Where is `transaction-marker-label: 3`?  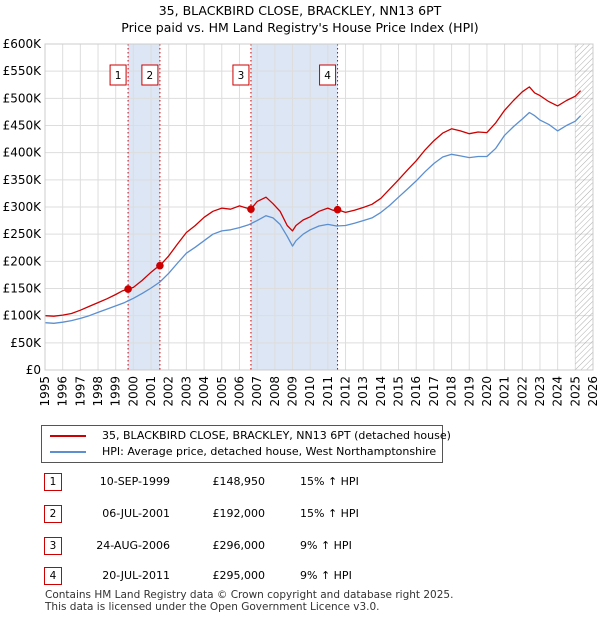
transaction-marker-label: 3 is located at coordinates (241, 76).